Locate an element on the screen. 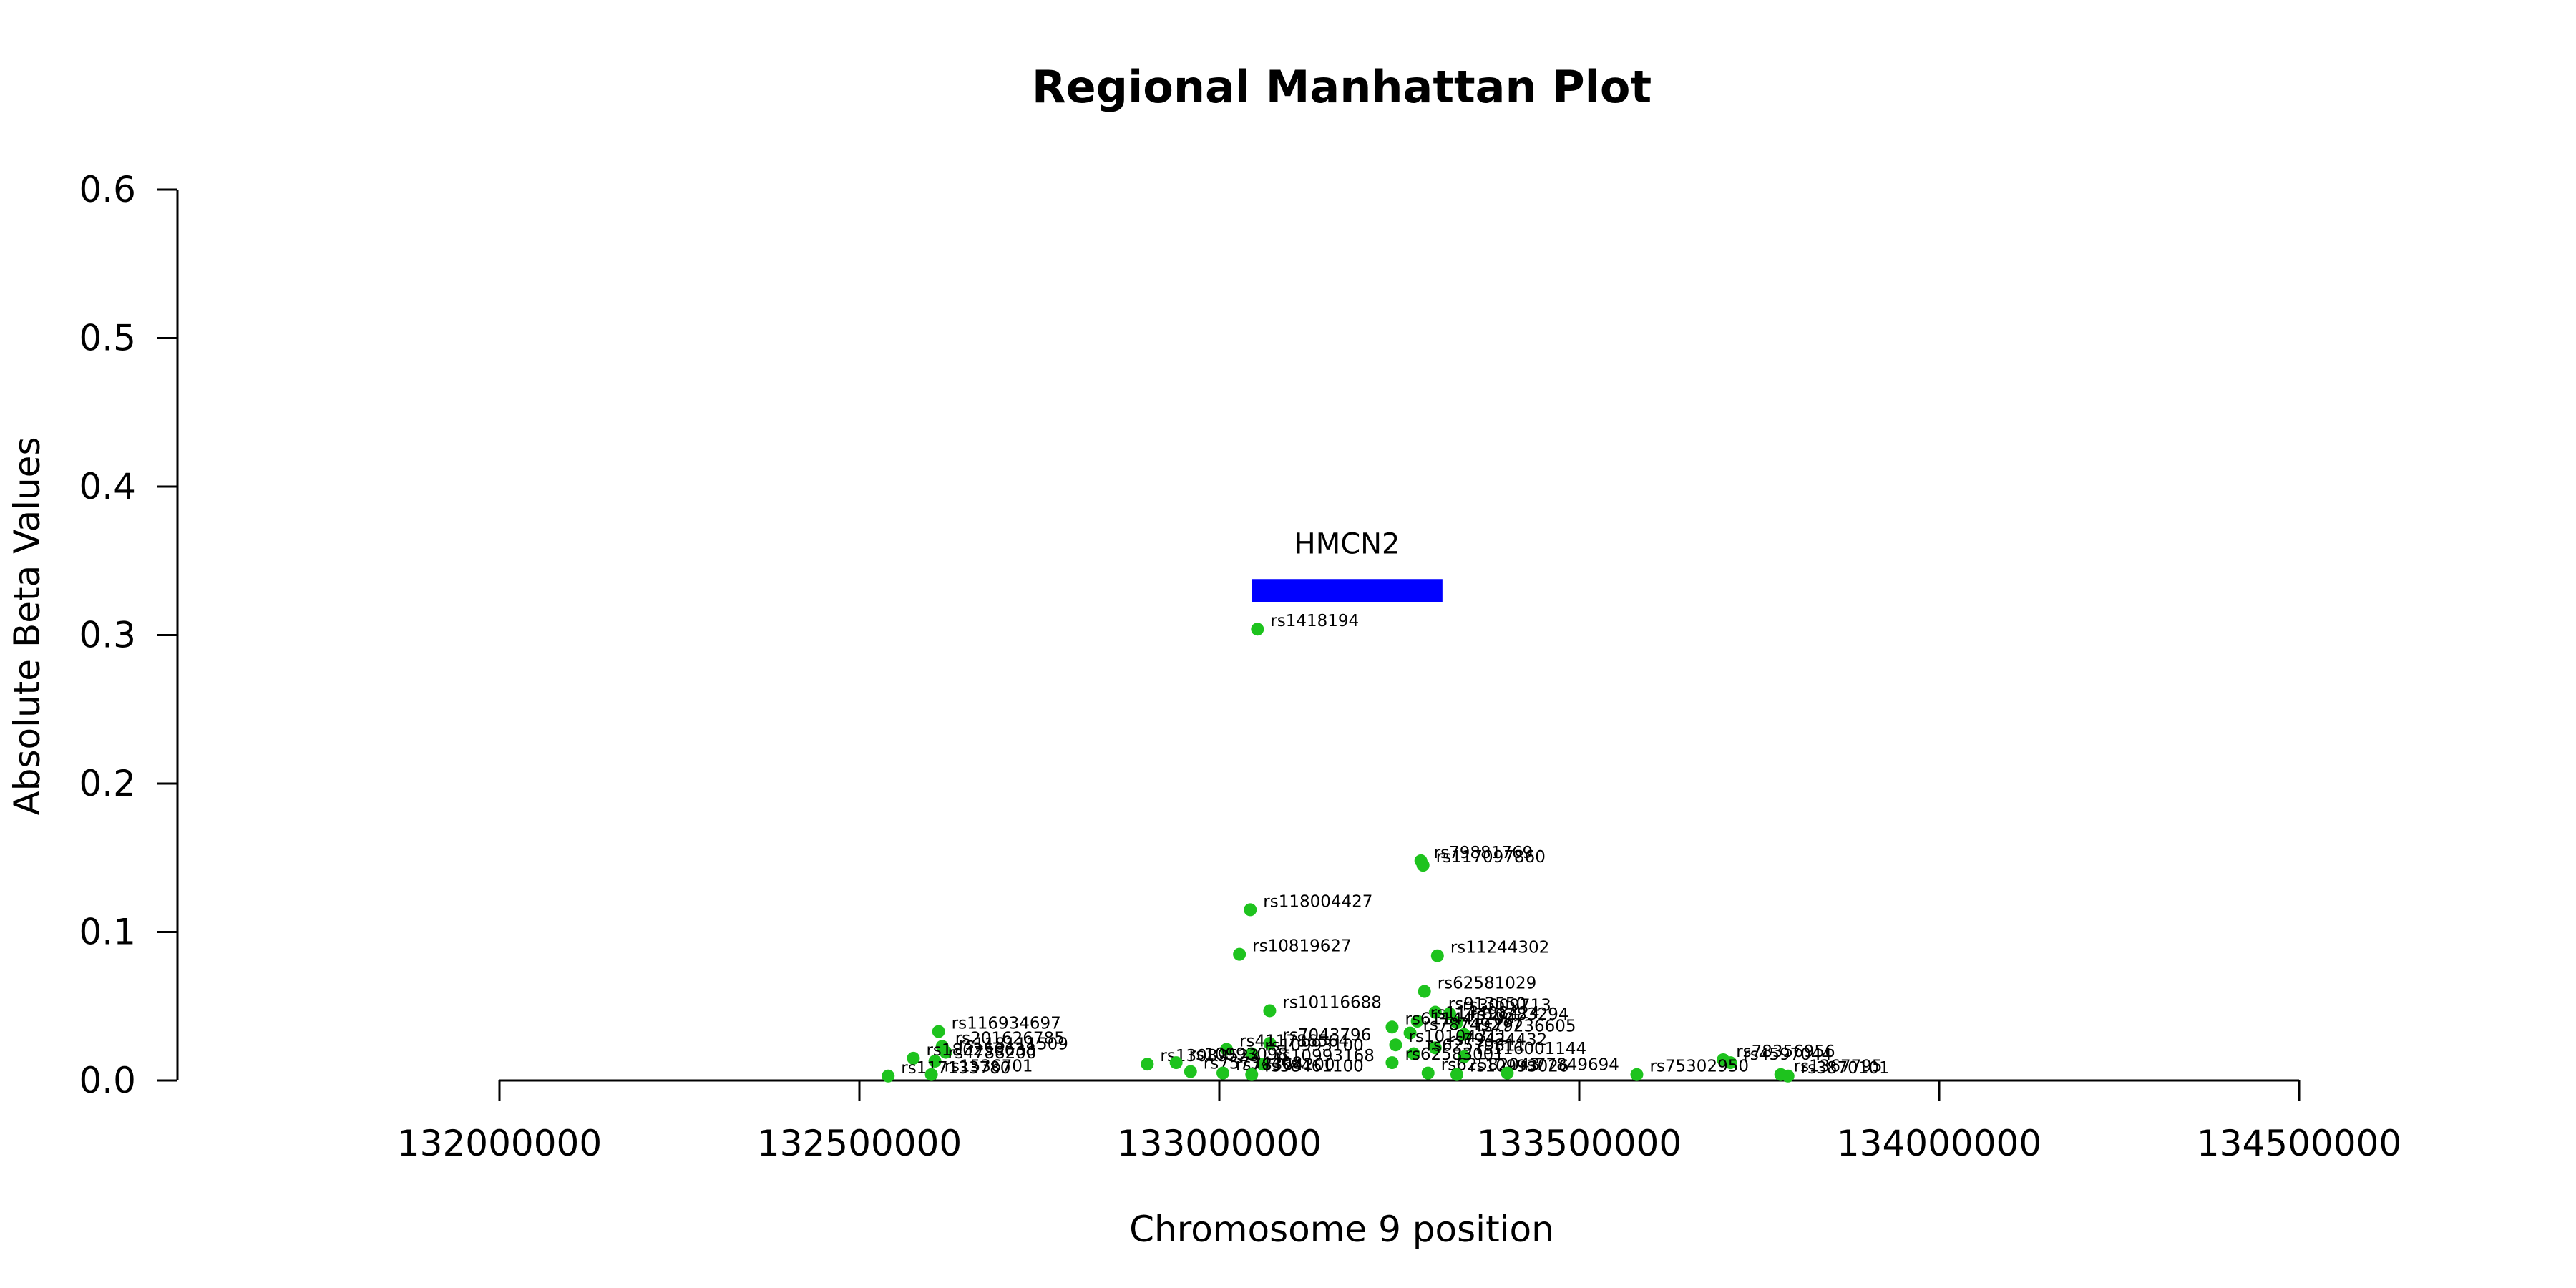  snp-label: rs78356956 is located at coordinates (1785, 1052).